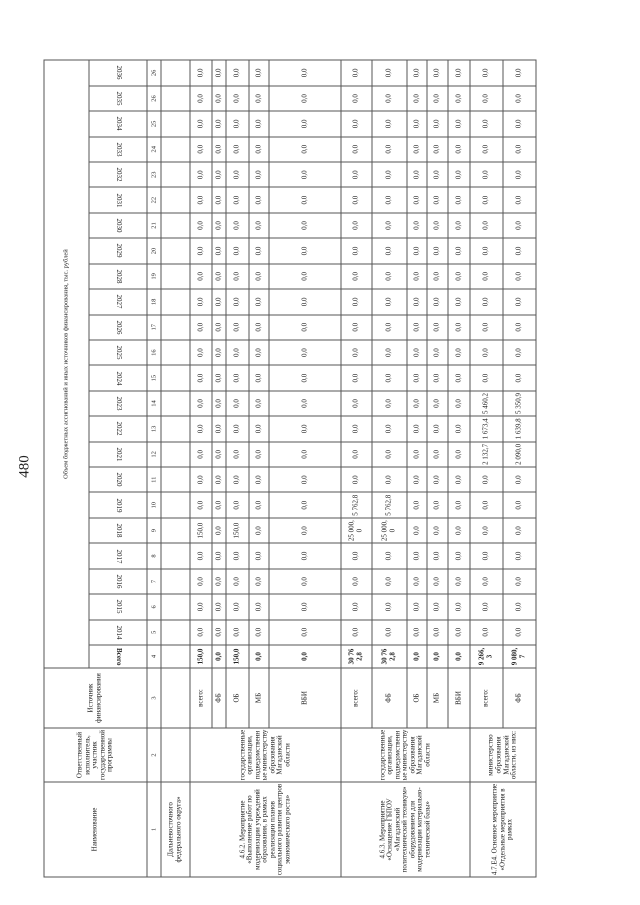 The width and height of the screenshot is (640, 905). What do you see at coordinates (486, 454) in the screenshot?
I see `year-value: 2 132,7` at bounding box center [486, 454].